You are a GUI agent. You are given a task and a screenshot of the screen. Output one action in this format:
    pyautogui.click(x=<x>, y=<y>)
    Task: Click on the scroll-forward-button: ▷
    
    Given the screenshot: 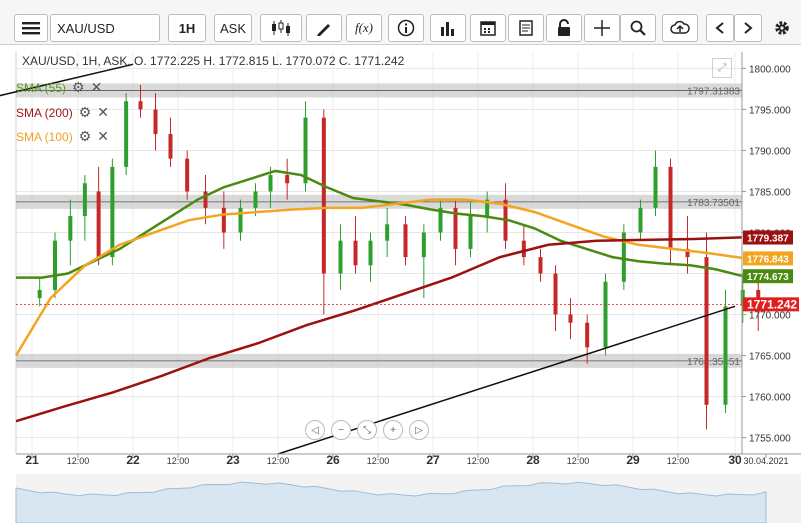 What is the action you would take?
    pyautogui.click(x=419, y=430)
    